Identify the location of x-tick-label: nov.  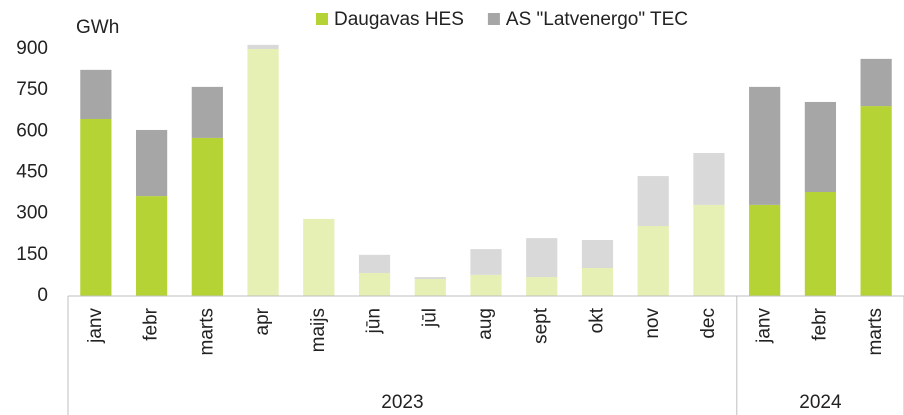
(652, 323).